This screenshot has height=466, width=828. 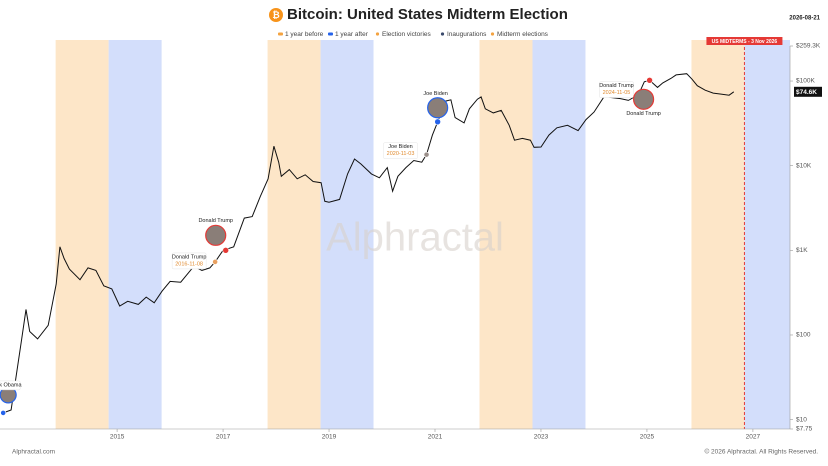 I want to click on x-tick-label: 2019, so click(x=329, y=437).